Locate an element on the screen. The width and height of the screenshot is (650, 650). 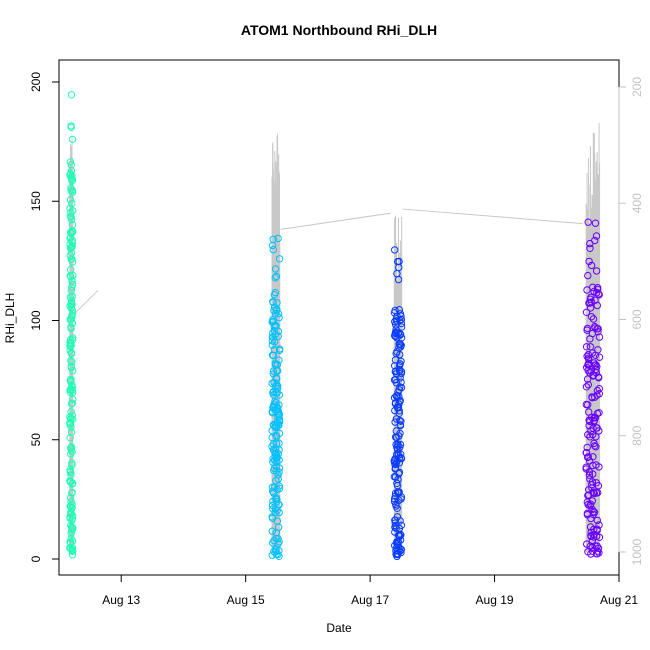
x-tick-label: Aug 17 is located at coordinates (370, 600).